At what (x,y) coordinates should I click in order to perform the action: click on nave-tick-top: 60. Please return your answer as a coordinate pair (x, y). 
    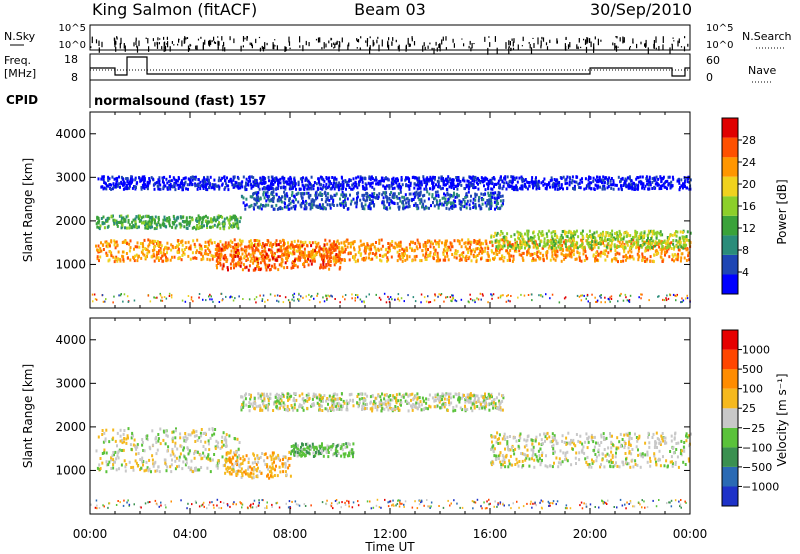
    Looking at the image, I should click on (713, 60).